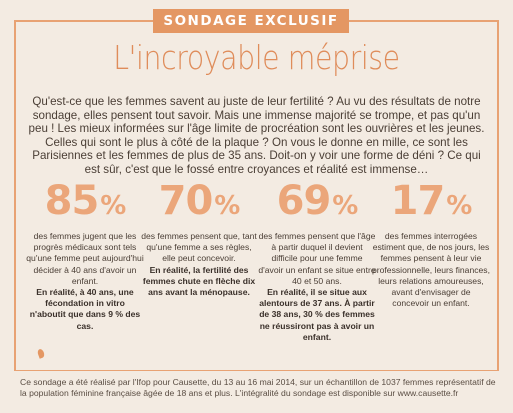  What do you see at coordinates (256, 57) in the screenshot?
I see `article-title: L'incroyable méprise` at bounding box center [256, 57].